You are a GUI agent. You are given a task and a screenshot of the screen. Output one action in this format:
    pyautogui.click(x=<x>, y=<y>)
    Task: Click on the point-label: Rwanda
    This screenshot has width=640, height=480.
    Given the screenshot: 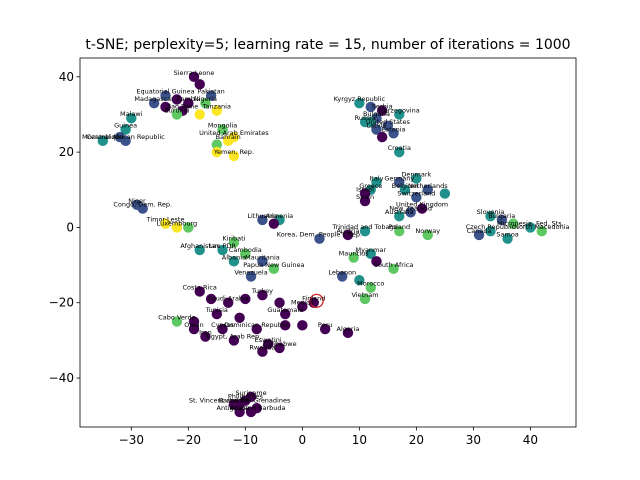 What is the action you would take?
    pyautogui.click(x=262, y=348)
    